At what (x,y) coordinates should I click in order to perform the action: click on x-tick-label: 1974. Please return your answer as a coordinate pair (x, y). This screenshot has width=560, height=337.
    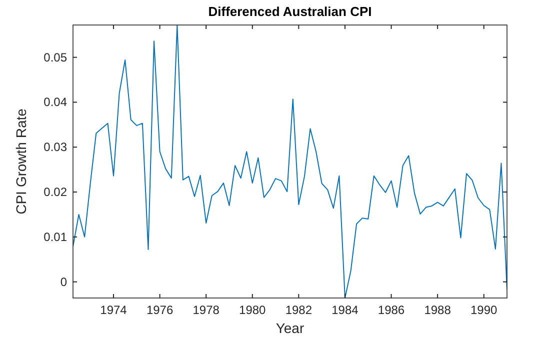
    Looking at the image, I should click on (114, 310).